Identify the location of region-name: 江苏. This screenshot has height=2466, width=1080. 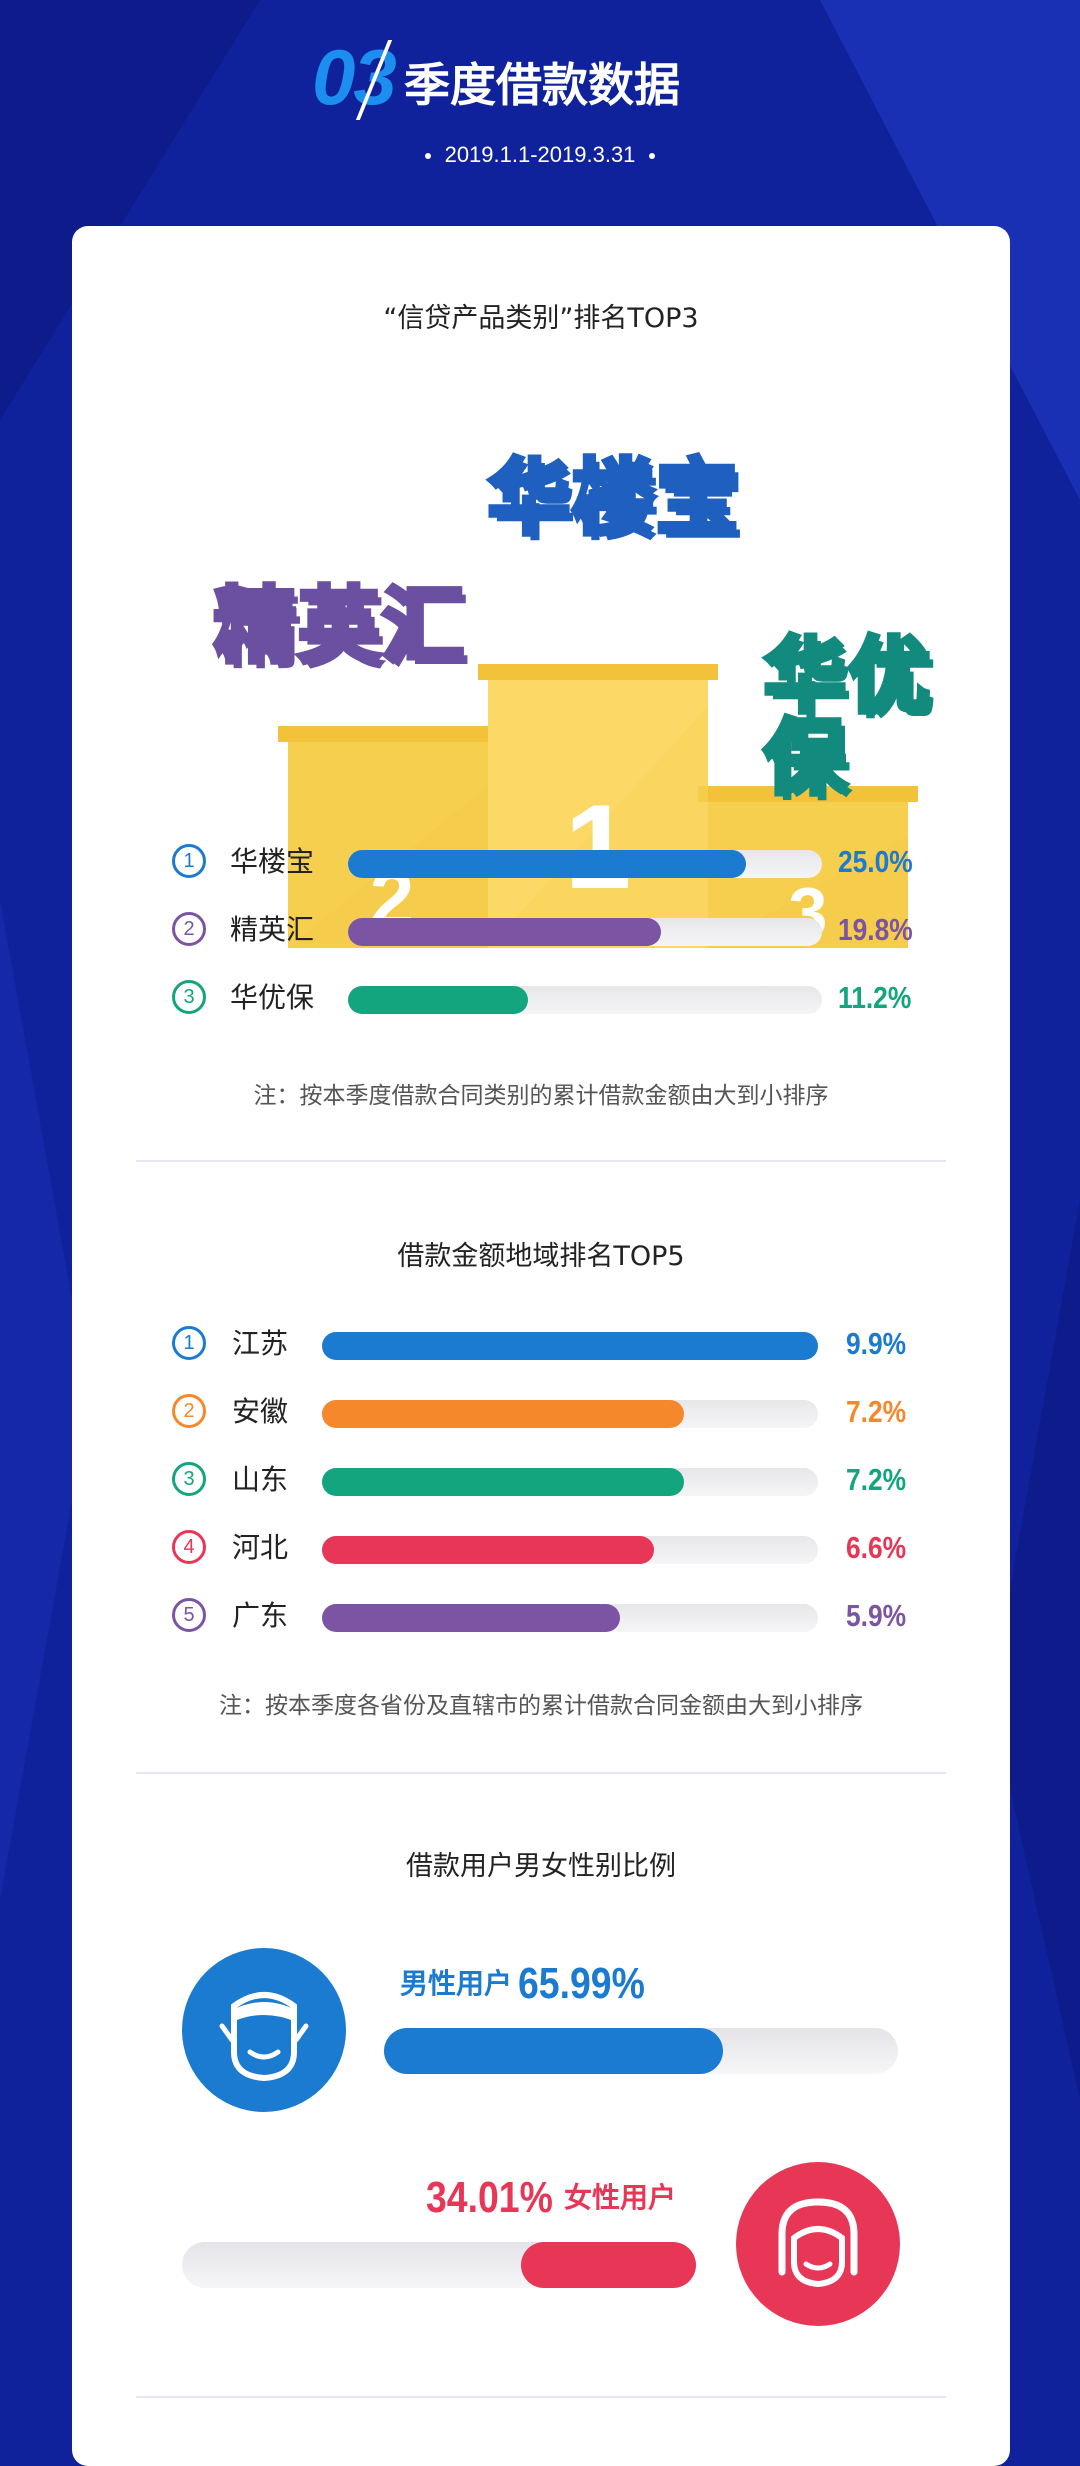
(260, 1343).